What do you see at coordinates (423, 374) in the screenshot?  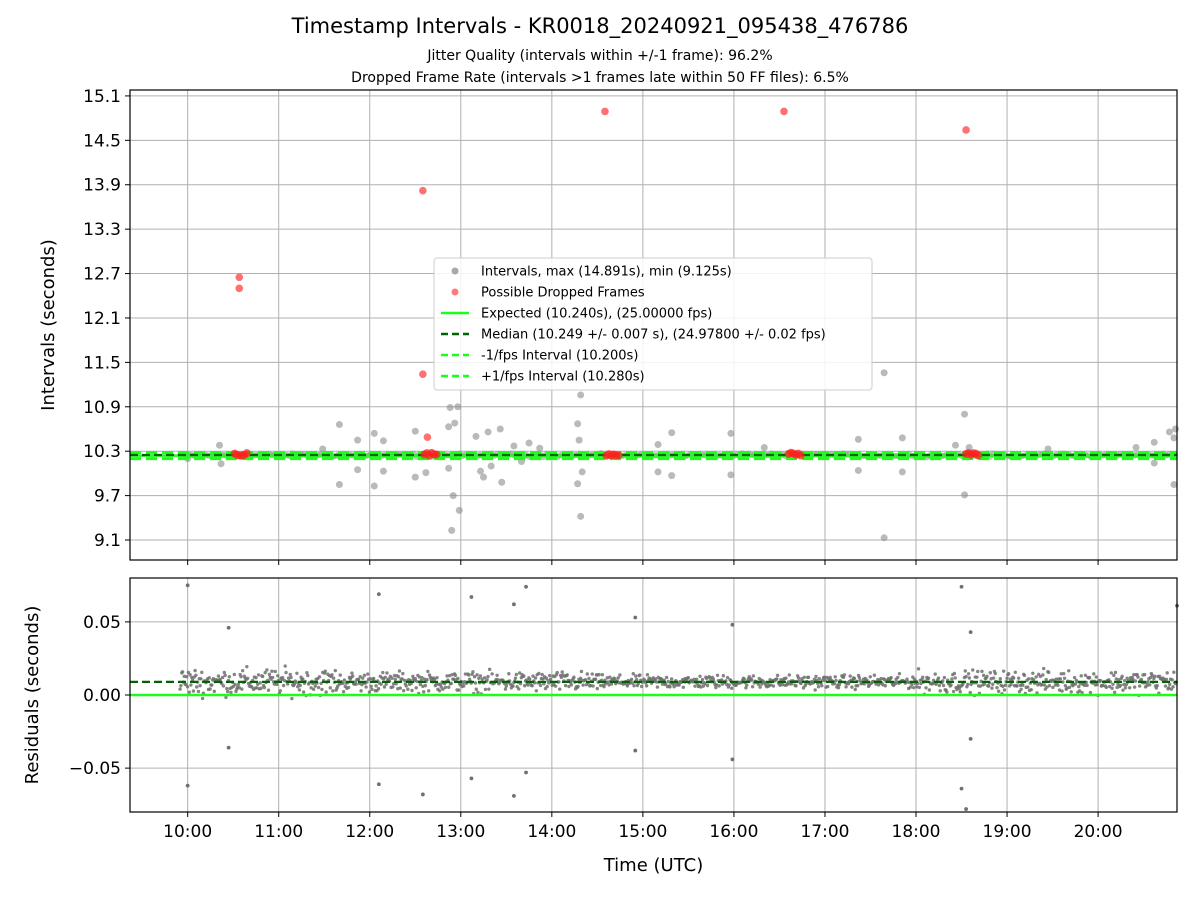 I see `dropped-frame-point` at bounding box center [423, 374].